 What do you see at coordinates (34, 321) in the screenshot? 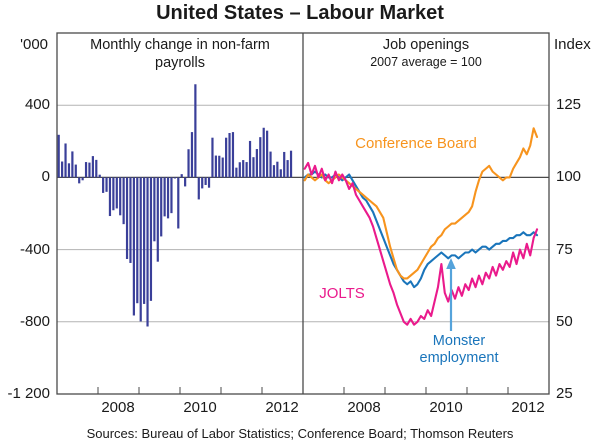
I see `left-axis-tick-label: -800` at bounding box center [34, 321].